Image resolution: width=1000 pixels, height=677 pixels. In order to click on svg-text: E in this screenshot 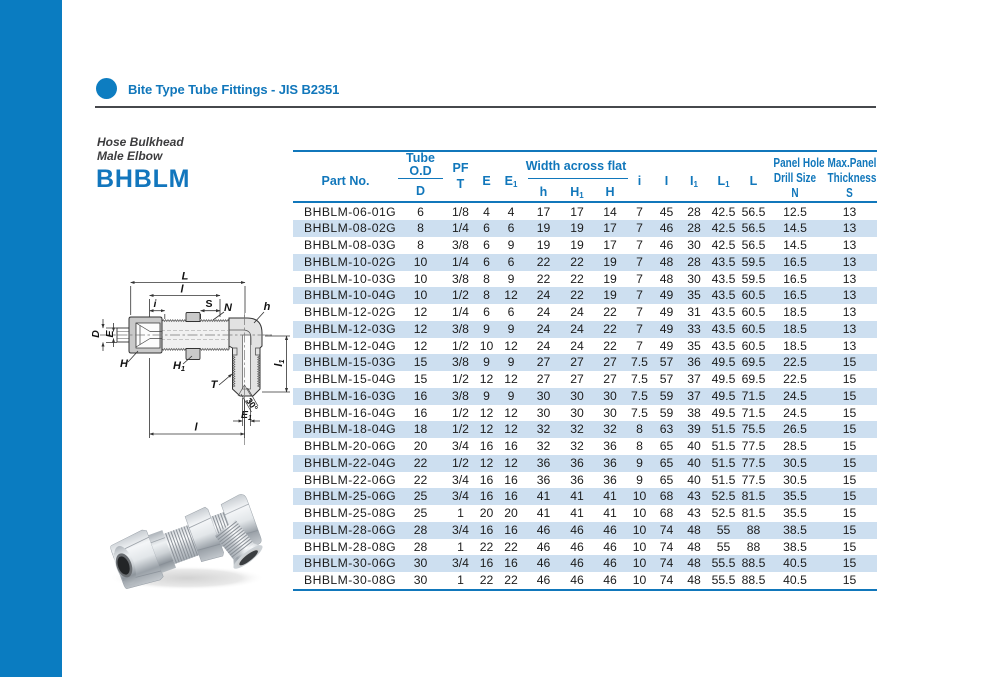, I will do `click(110, 334)`.